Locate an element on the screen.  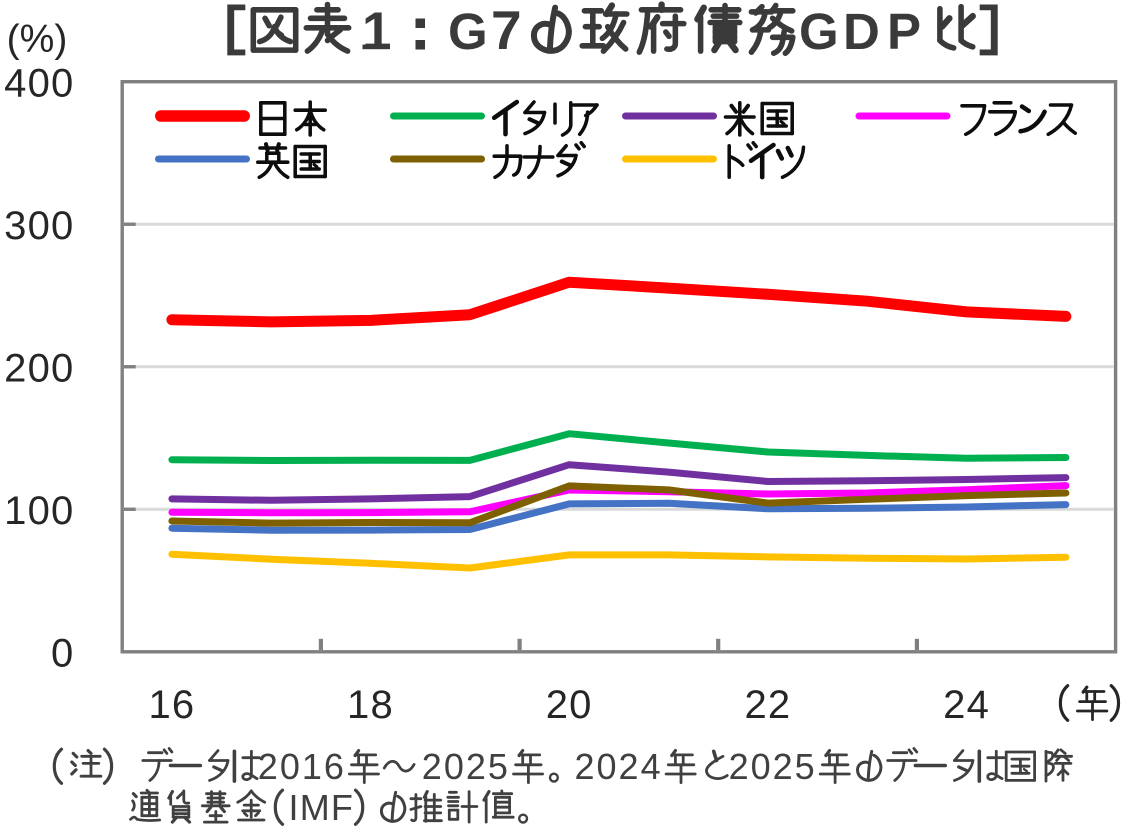
svg-text: 2016 is located at coordinates (302, 766).